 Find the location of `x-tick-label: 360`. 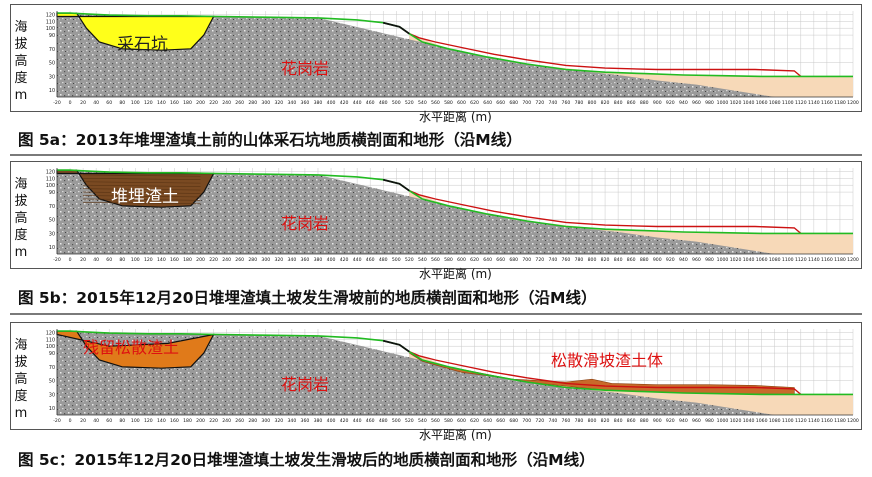

x-tick-label: 360 is located at coordinates (305, 260).